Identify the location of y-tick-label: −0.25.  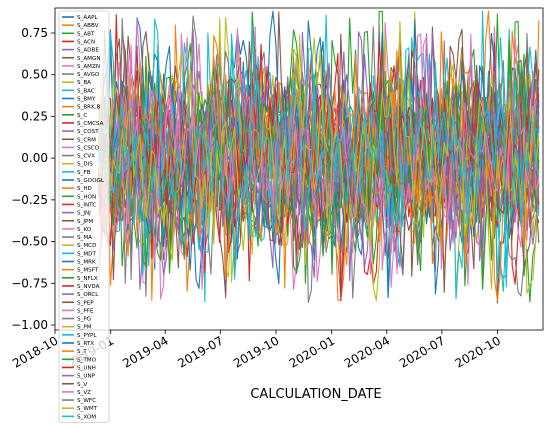
(29, 200).